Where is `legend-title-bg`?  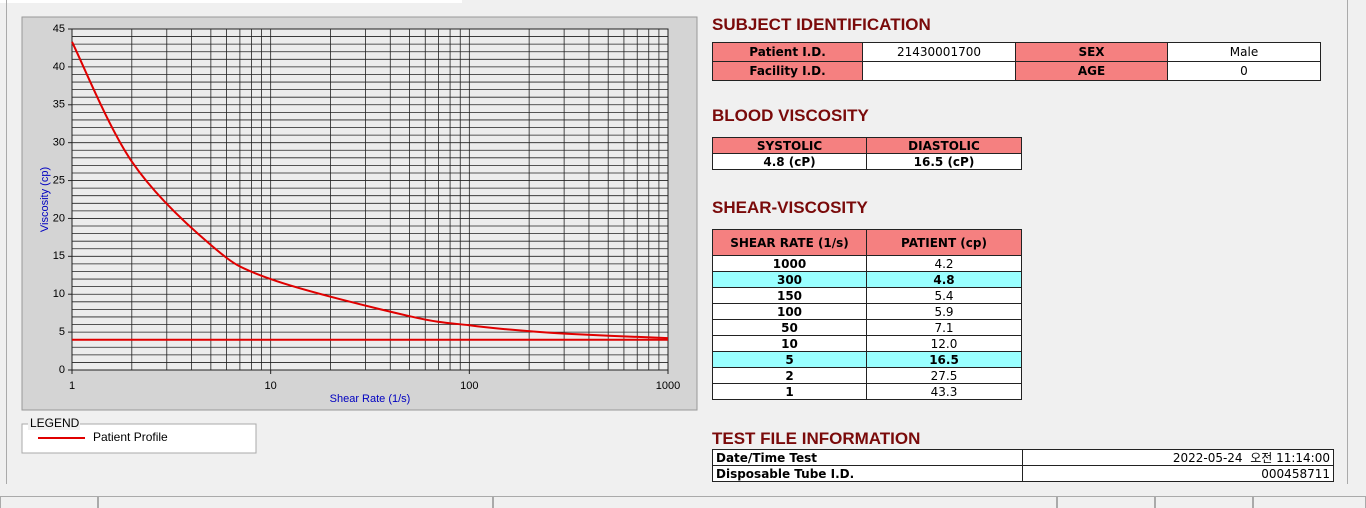 legend-title-bg is located at coordinates (54, 424).